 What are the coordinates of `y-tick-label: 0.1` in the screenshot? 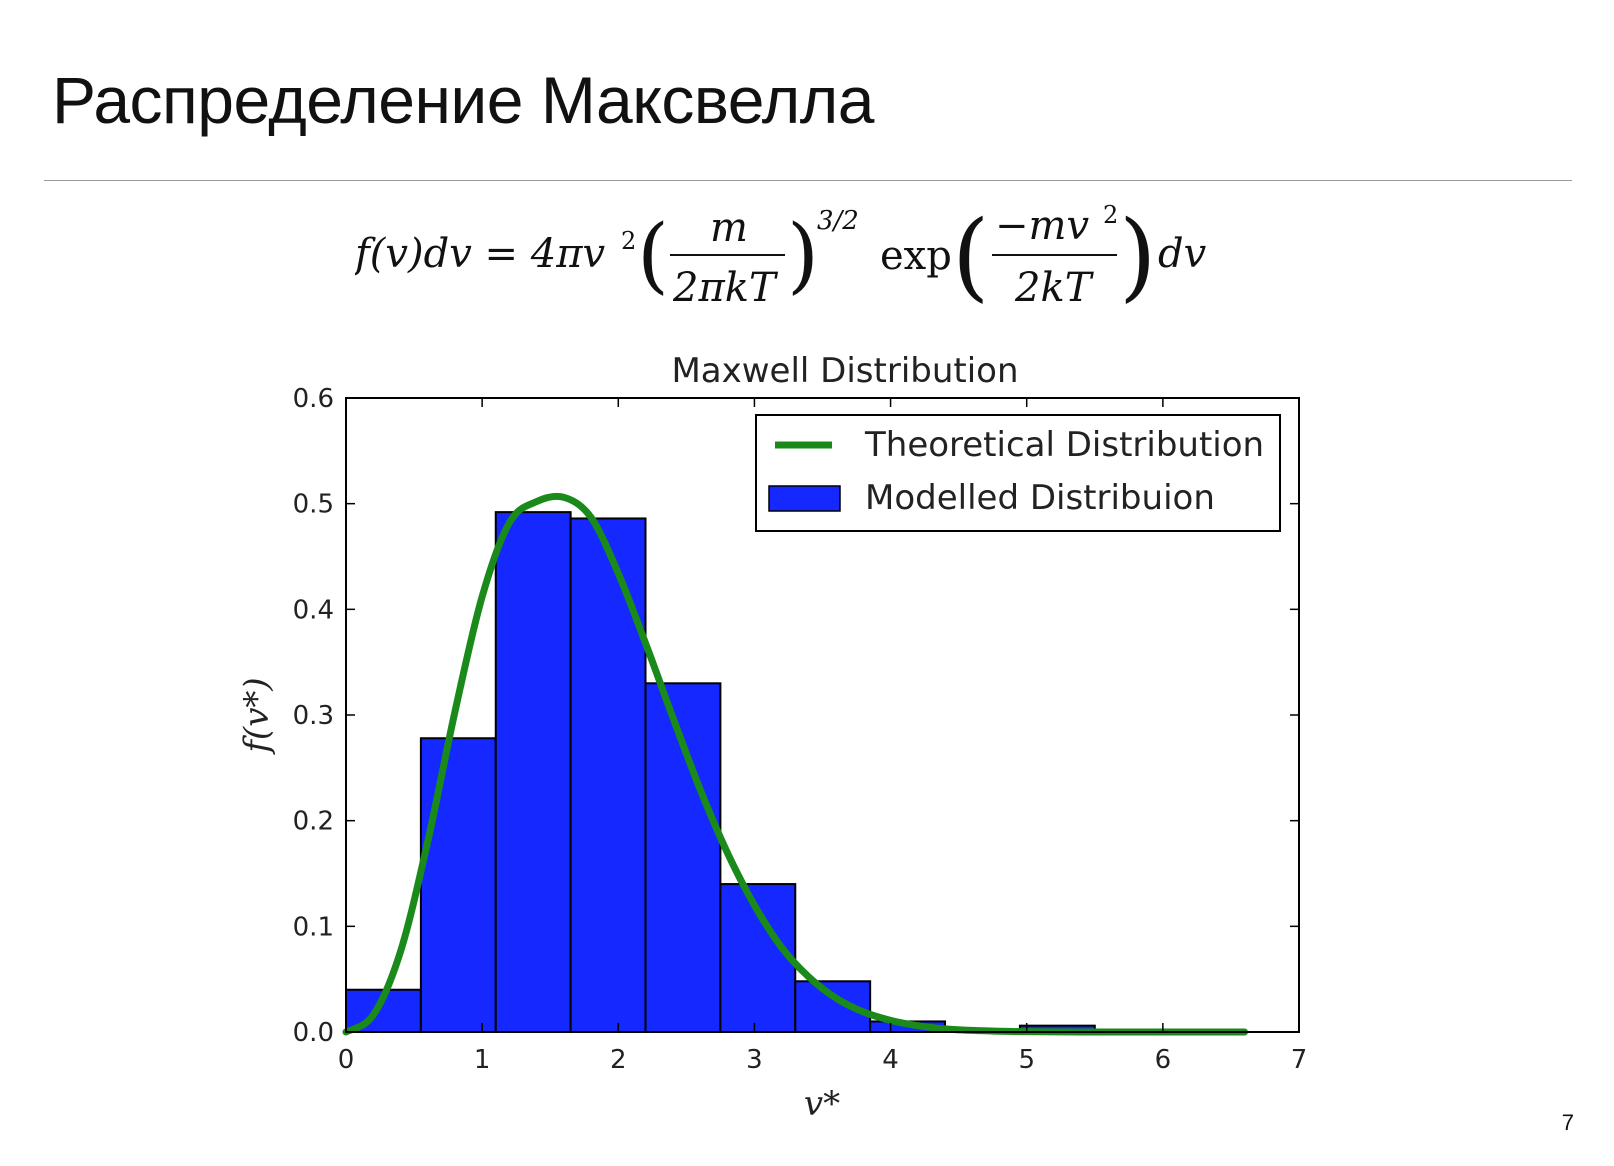 It's located at (313, 927).